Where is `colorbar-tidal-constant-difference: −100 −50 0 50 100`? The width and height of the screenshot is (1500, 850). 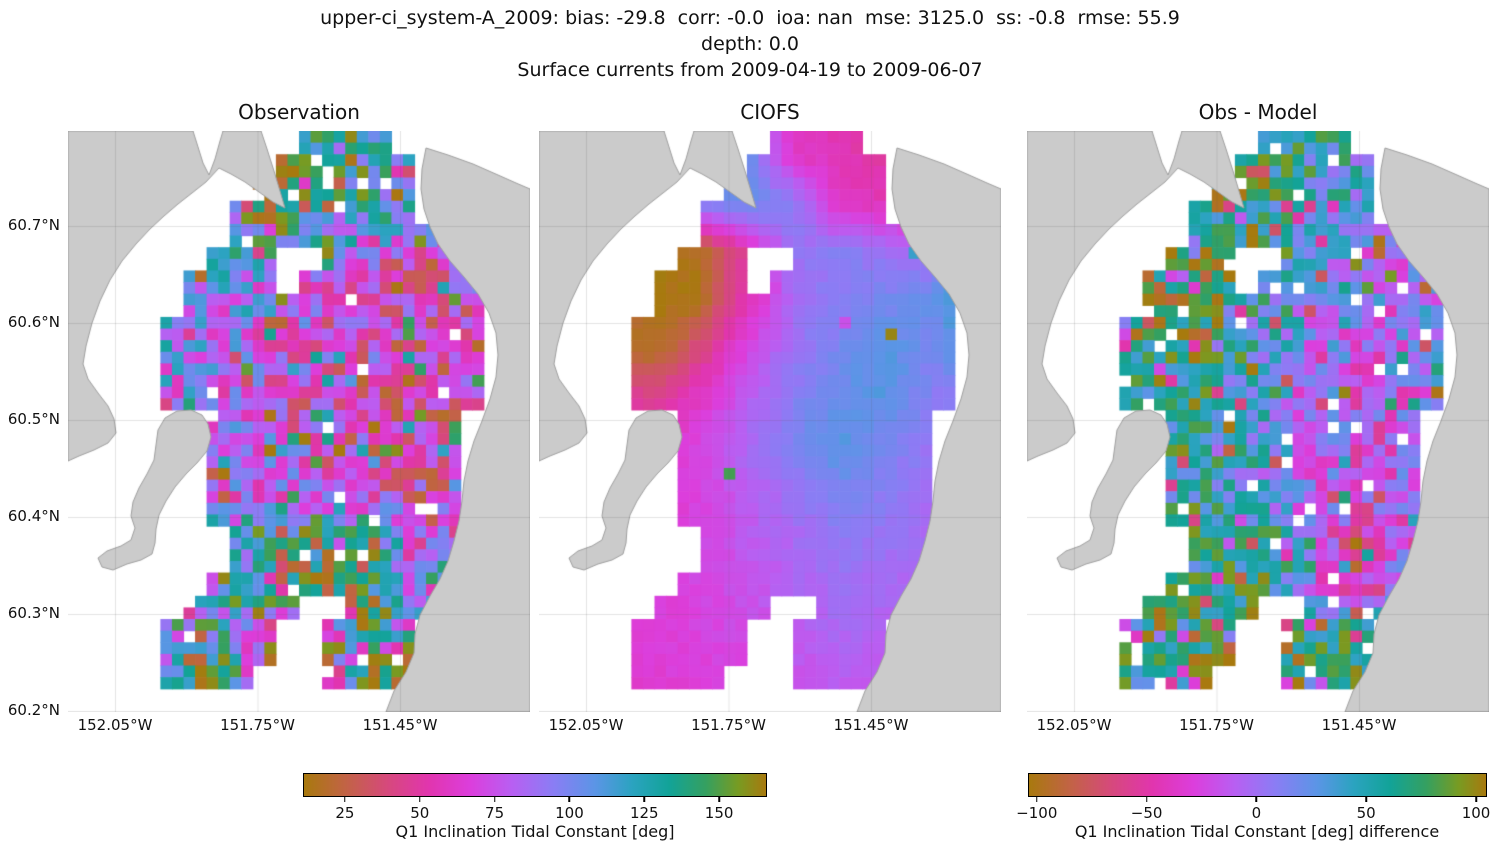 colorbar-tidal-constant-difference: −100 −50 0 50 100 is located at coordinates (1253, 797).